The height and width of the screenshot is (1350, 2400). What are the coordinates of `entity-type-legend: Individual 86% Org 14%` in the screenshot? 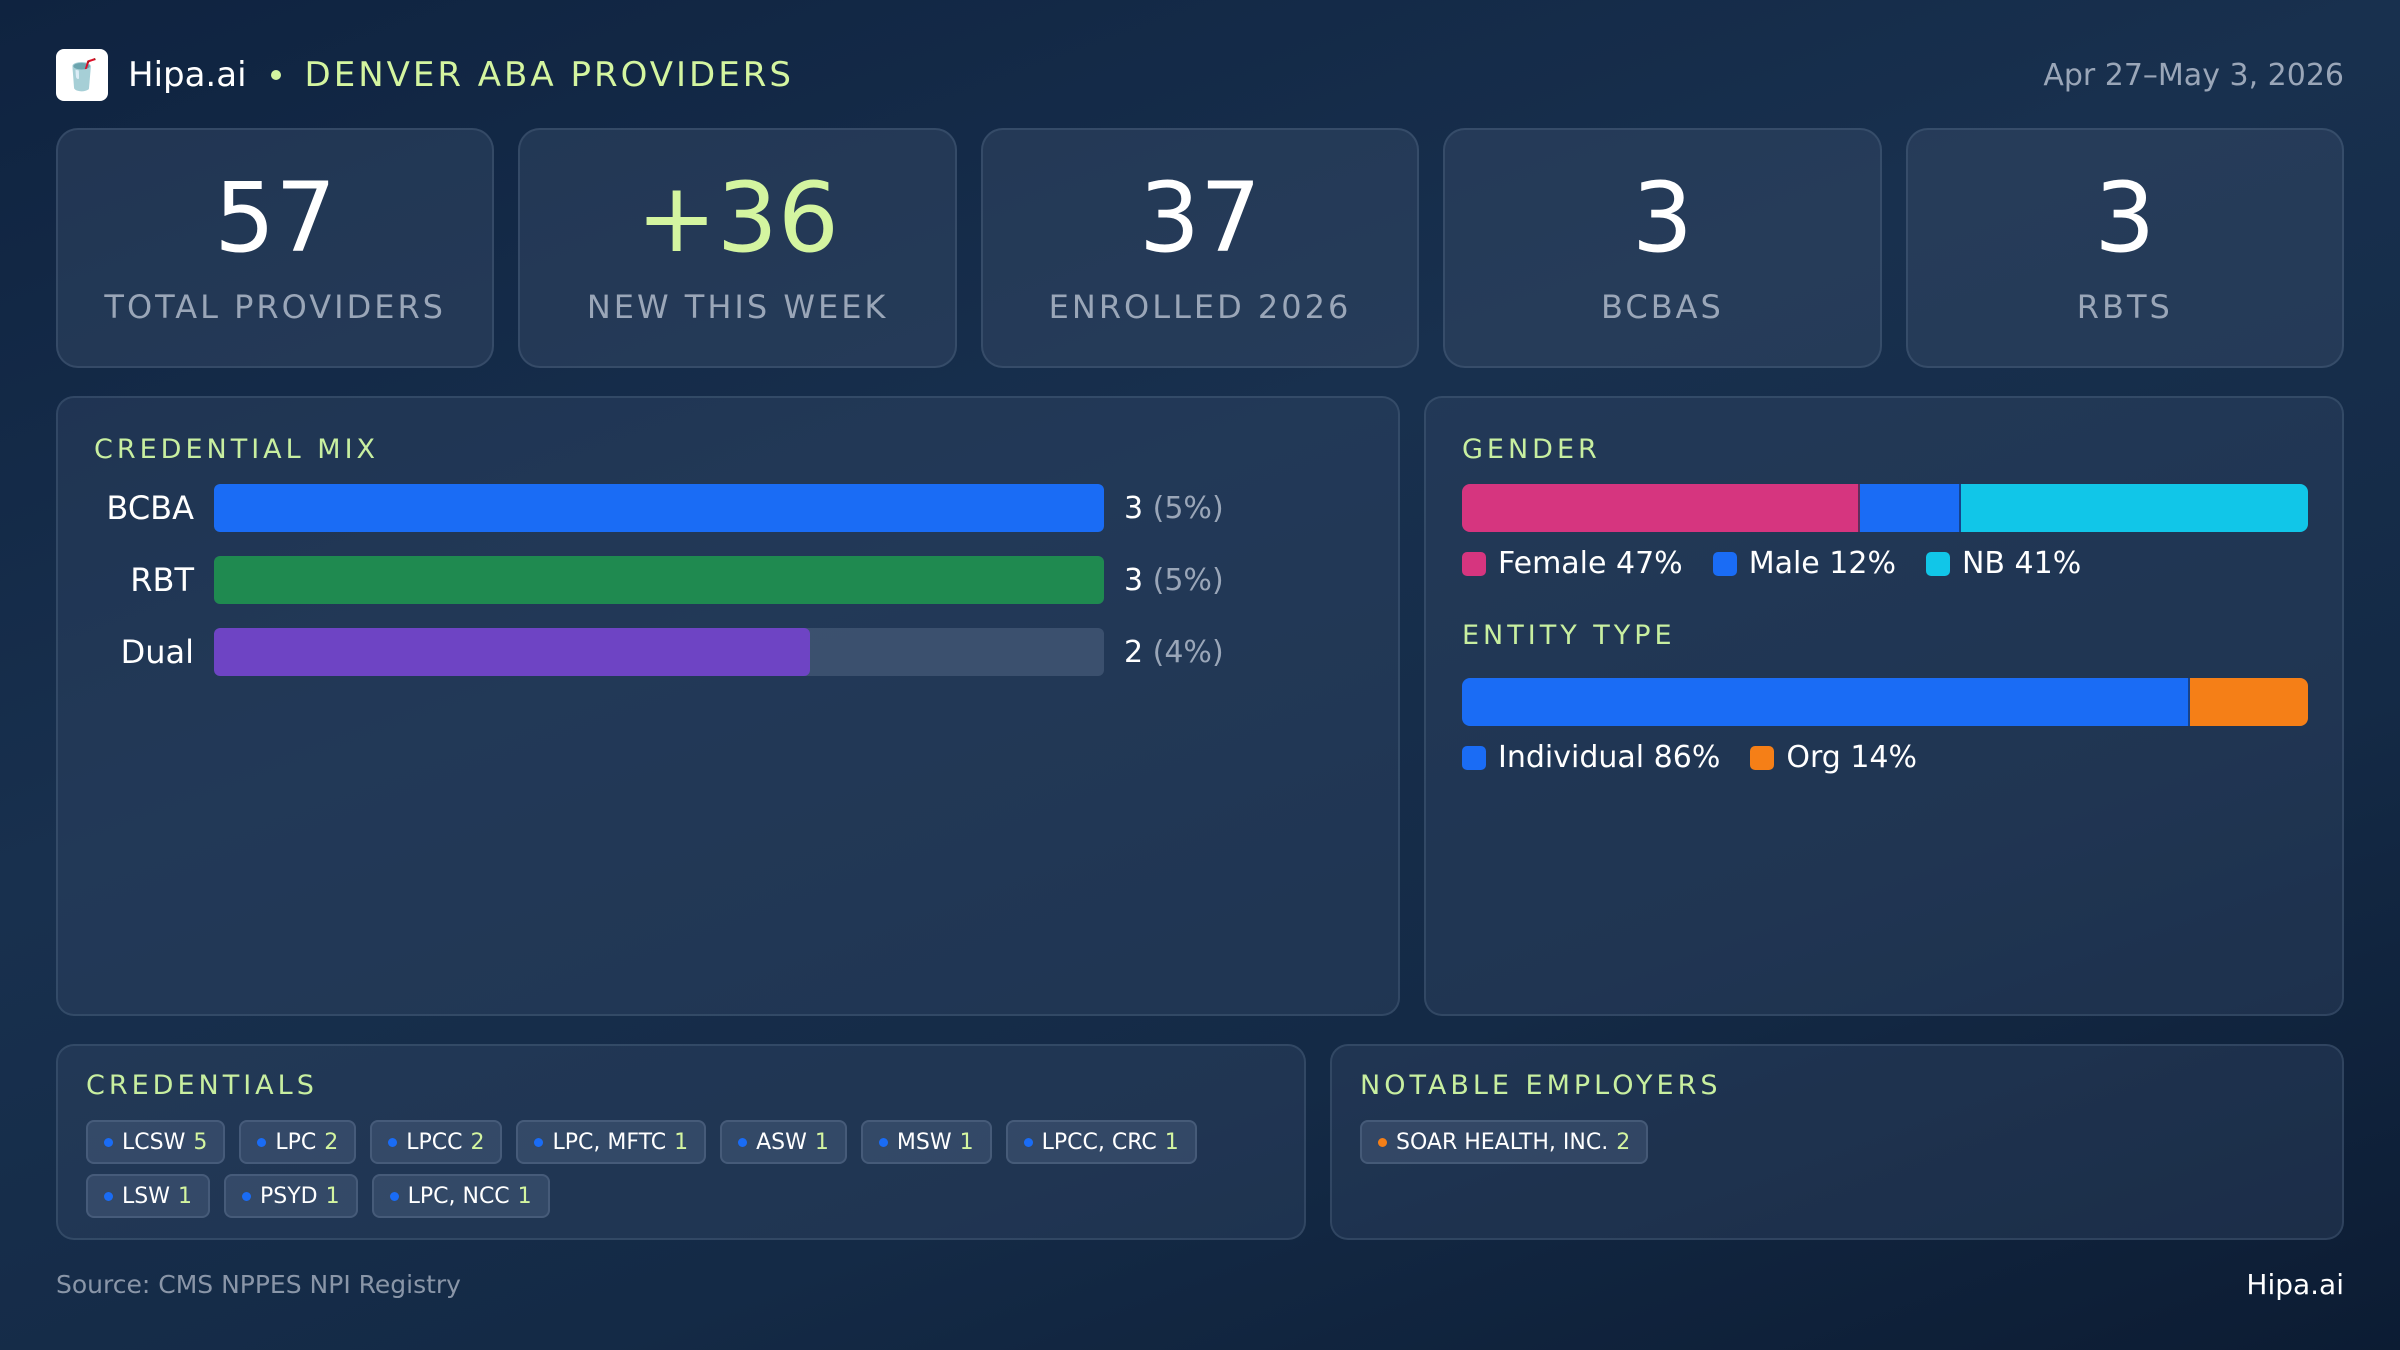 It's located at (1689, 757).